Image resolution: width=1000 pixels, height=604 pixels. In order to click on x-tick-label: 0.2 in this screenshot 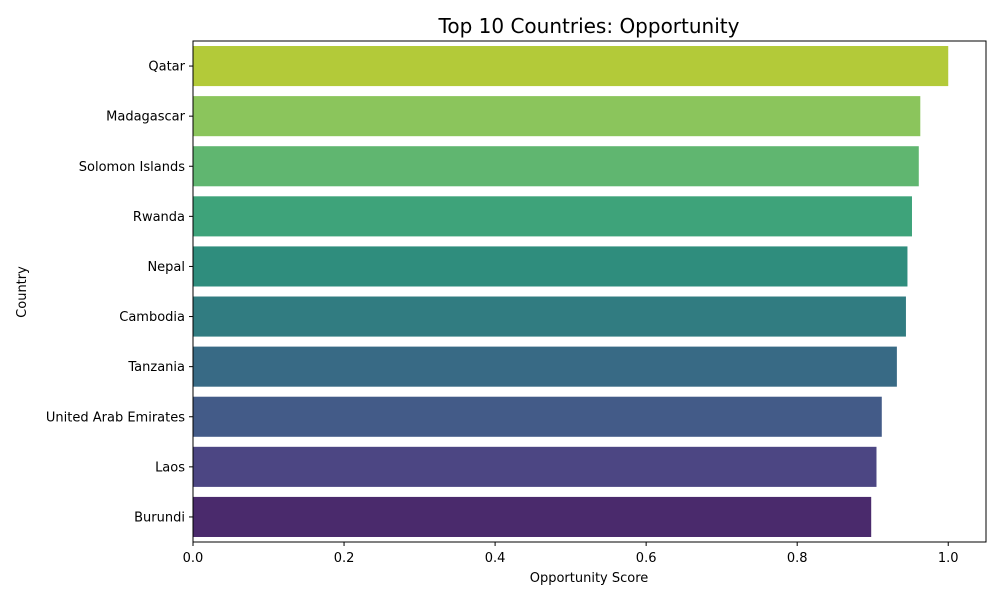, I will do `click(344, 558)`.